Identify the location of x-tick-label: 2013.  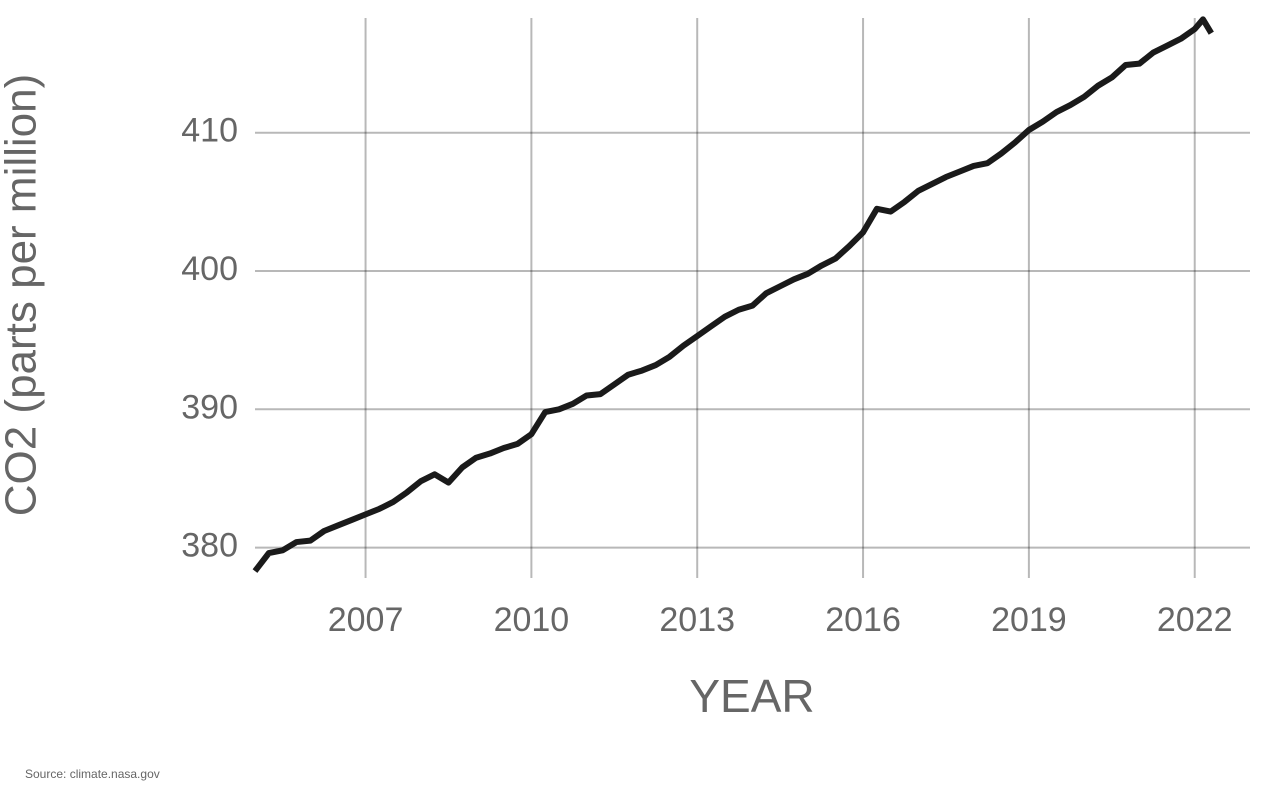
(697, 620).